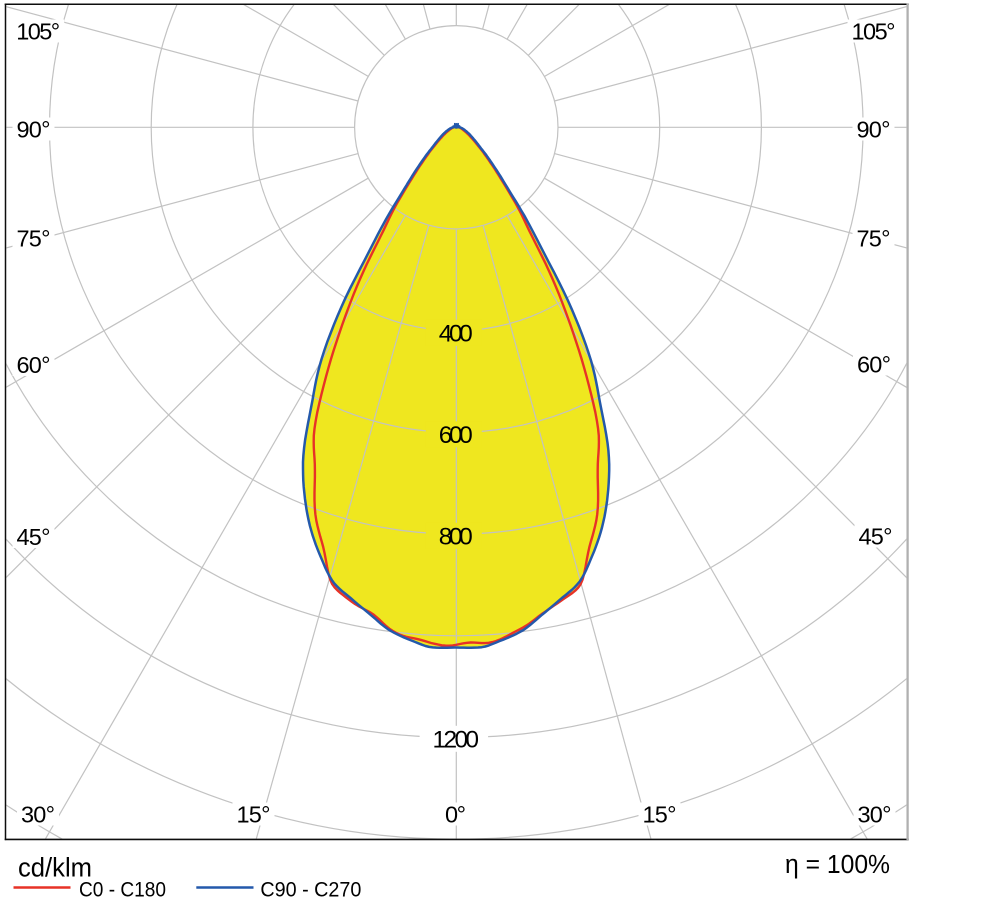 This screenshot has height=912, width=999. I want to click on svg-text: cd/klm, so click(55, 867).